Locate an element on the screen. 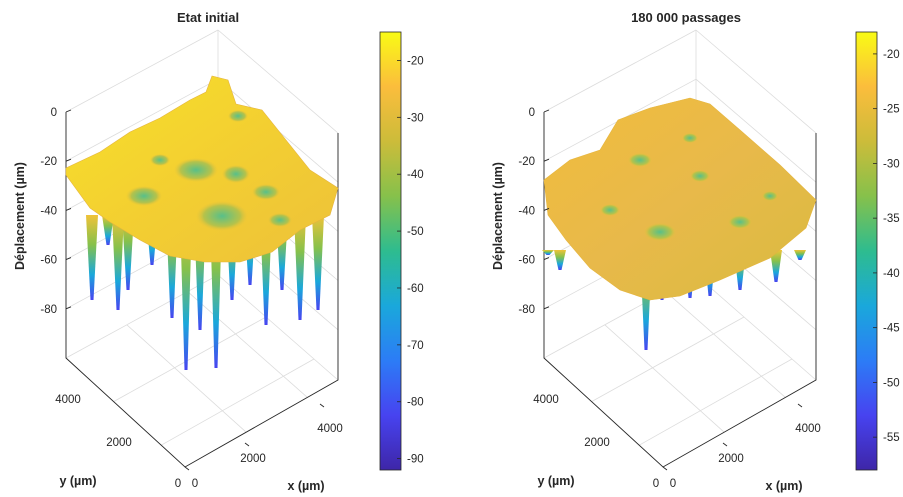  colorbar-tick-label: -80 is located at coordinates (415, 403).